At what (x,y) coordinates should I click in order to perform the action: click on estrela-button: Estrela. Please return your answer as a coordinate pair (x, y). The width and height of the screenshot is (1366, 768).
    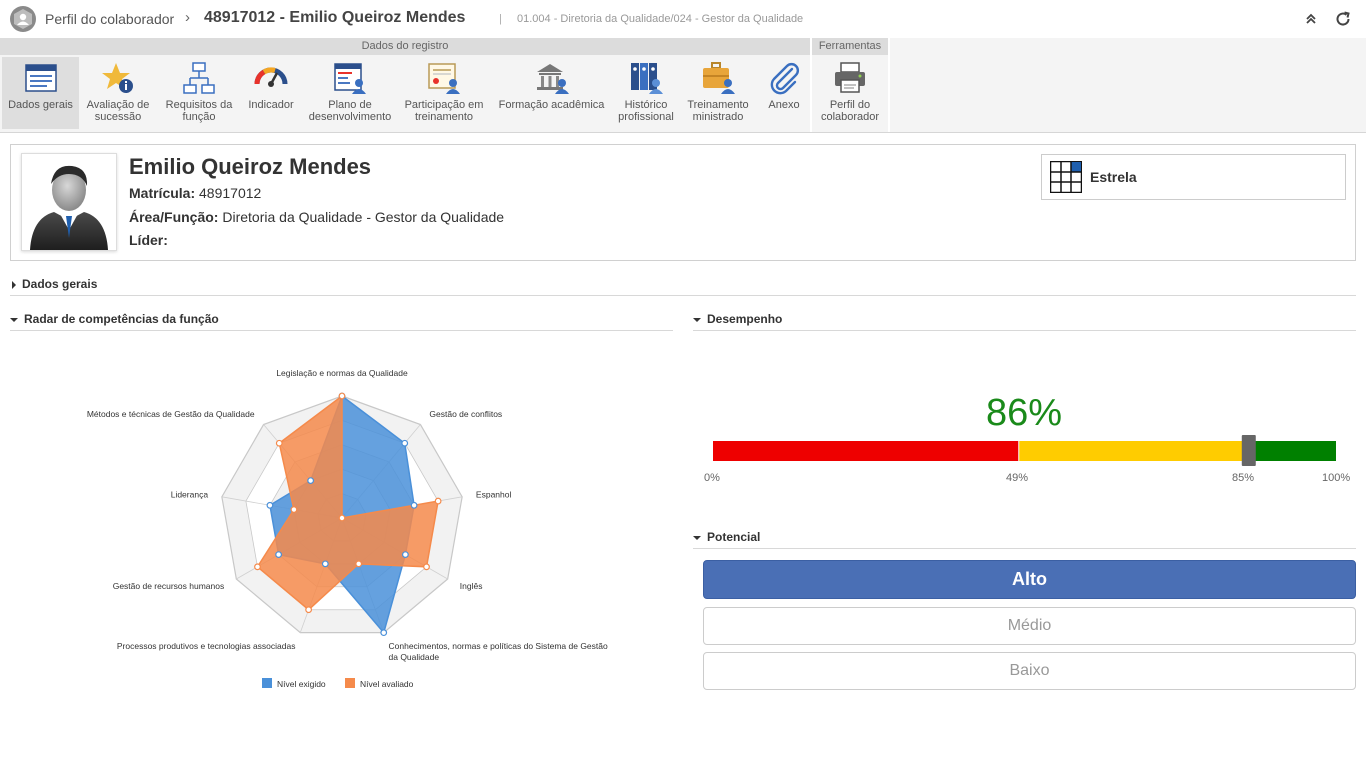
    Looking at the image, I should click on (1193, 177).